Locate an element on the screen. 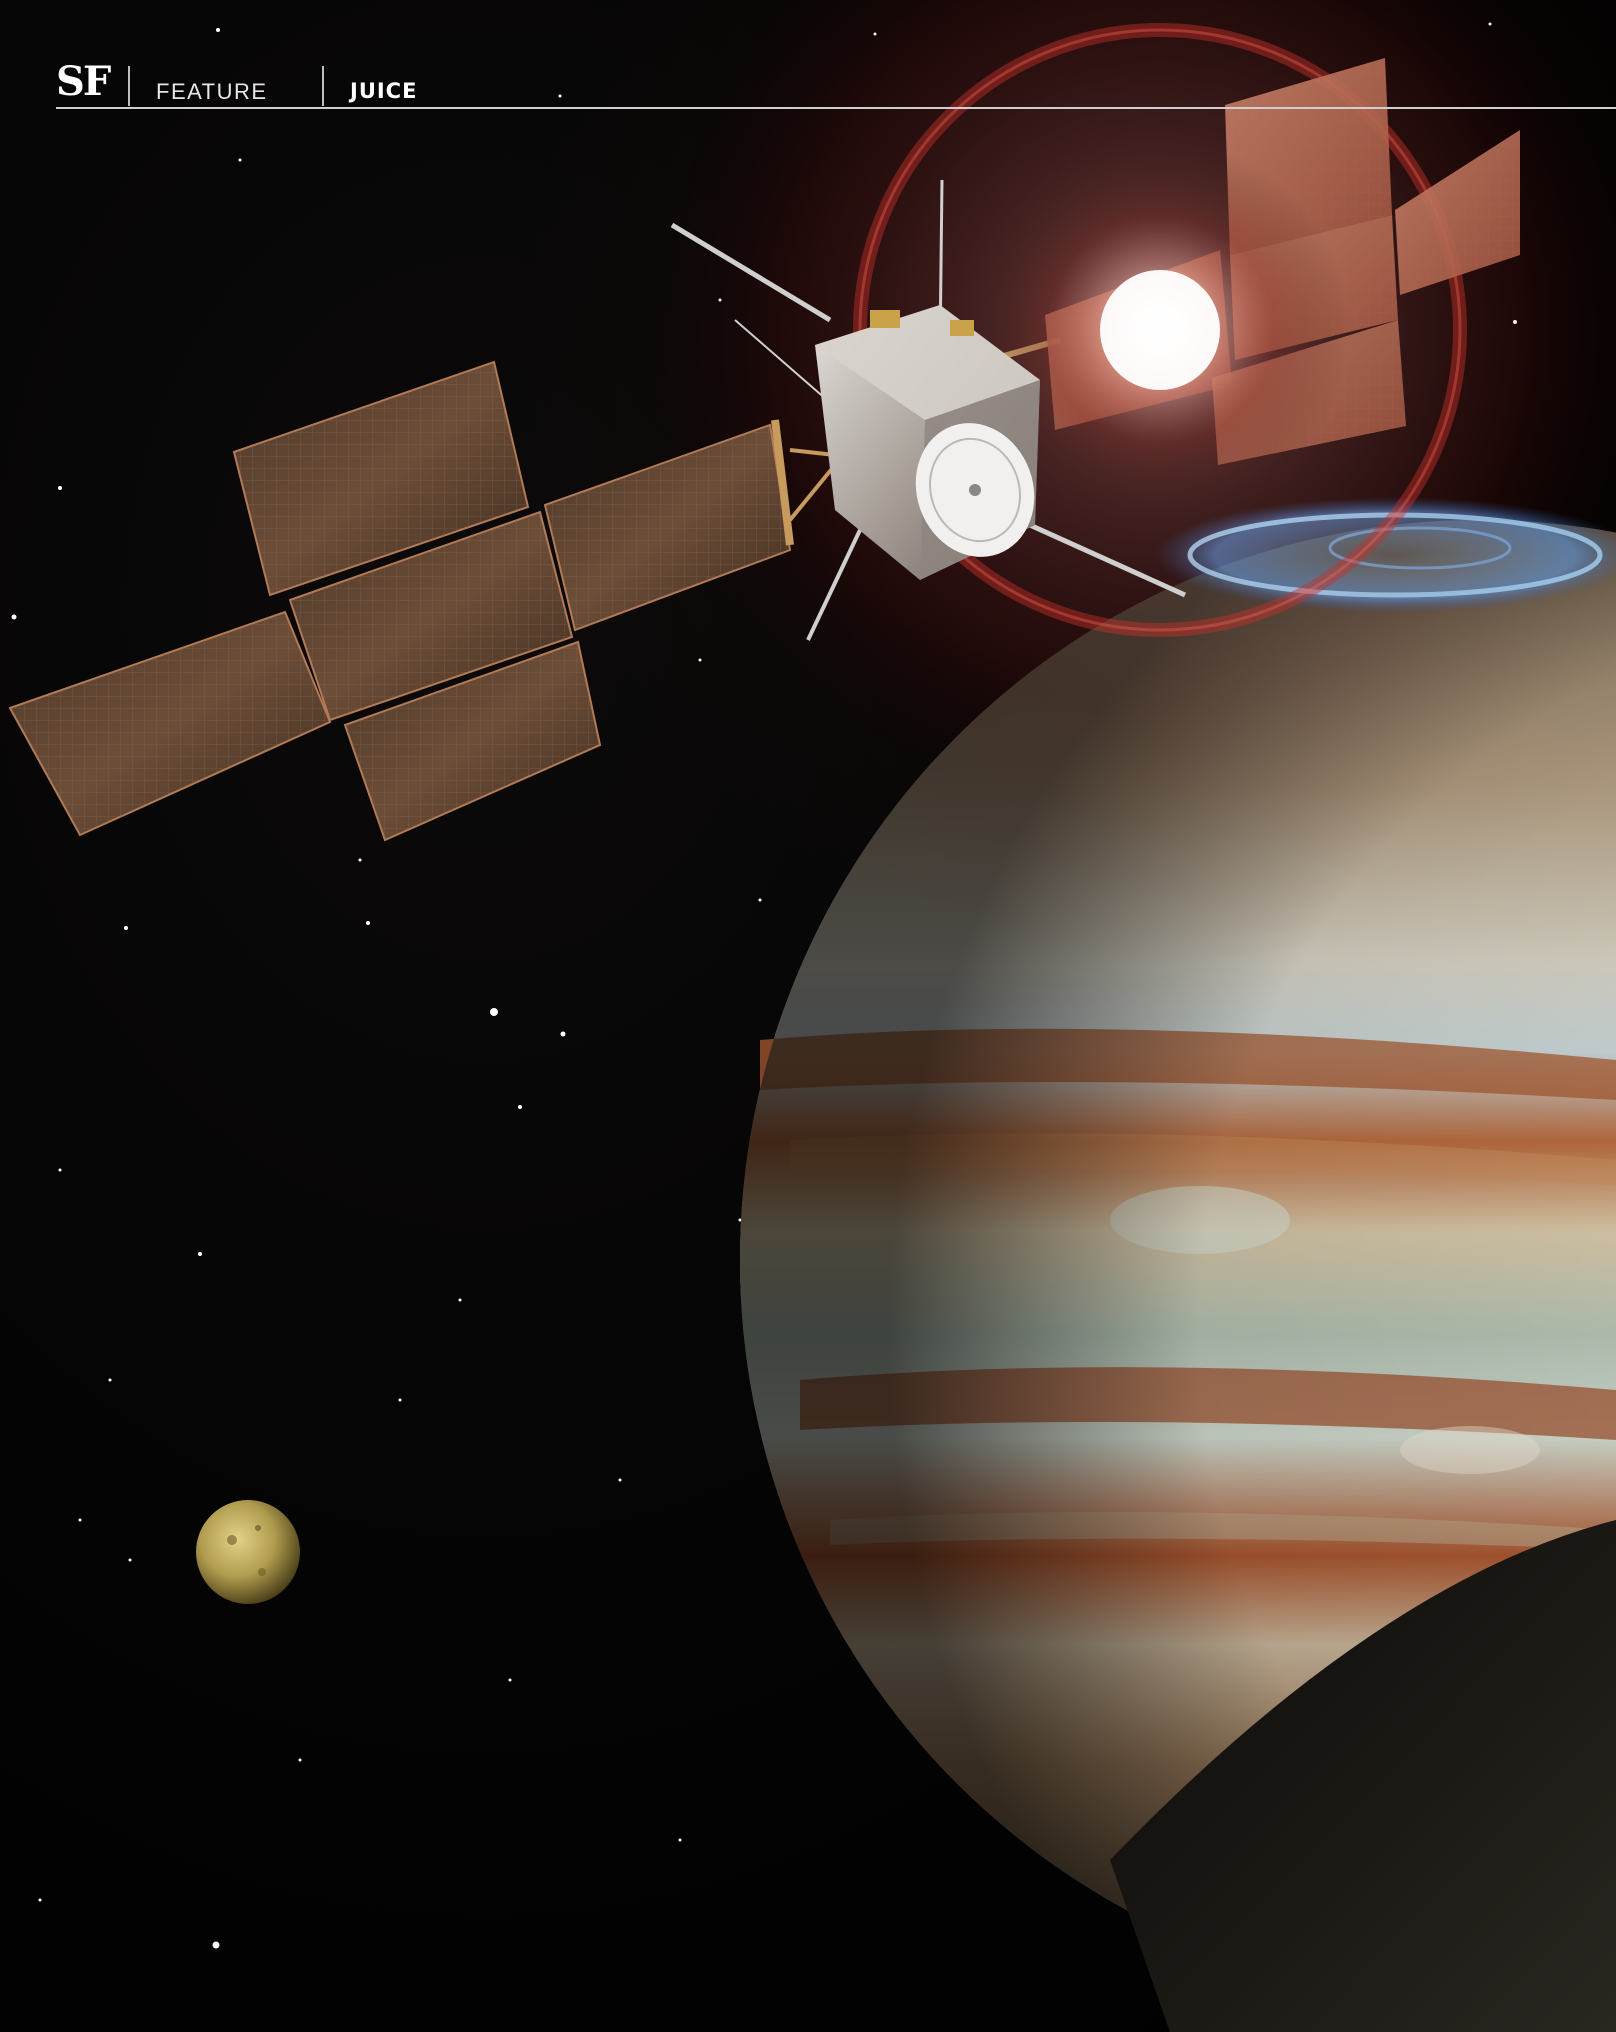  section-label: FEATURE is located at coordinates (212, 91).